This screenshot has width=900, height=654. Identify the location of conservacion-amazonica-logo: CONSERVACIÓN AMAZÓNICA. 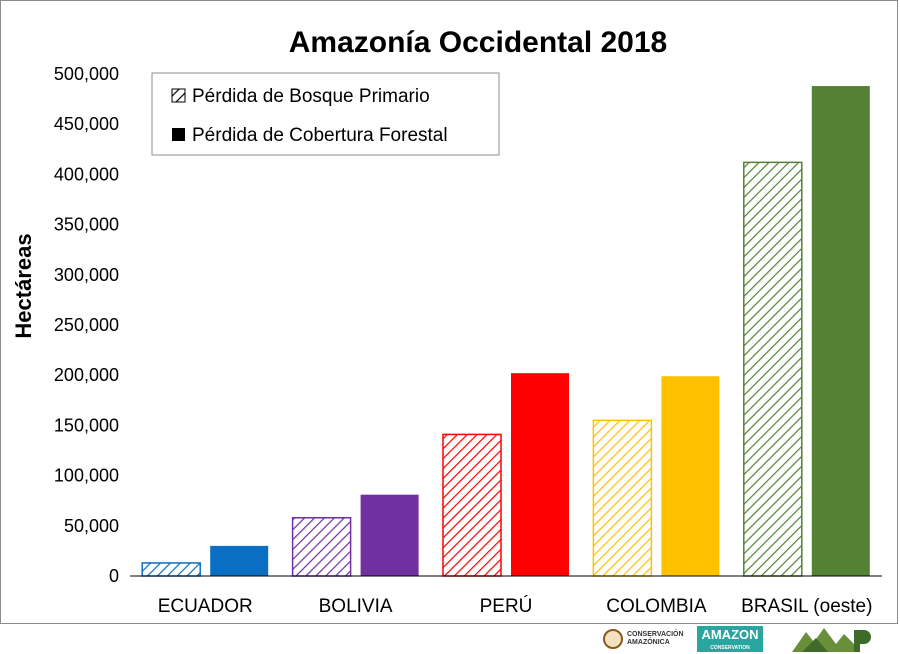
(643, 639).